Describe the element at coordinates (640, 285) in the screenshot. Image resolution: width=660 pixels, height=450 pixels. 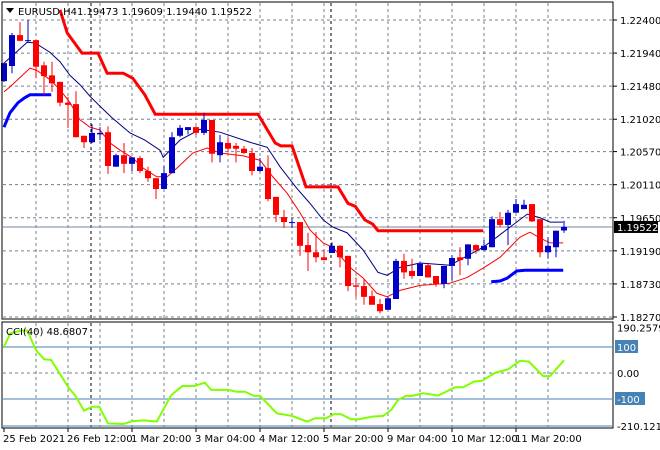
I see `price-tick-label: 1.18730` at that location.